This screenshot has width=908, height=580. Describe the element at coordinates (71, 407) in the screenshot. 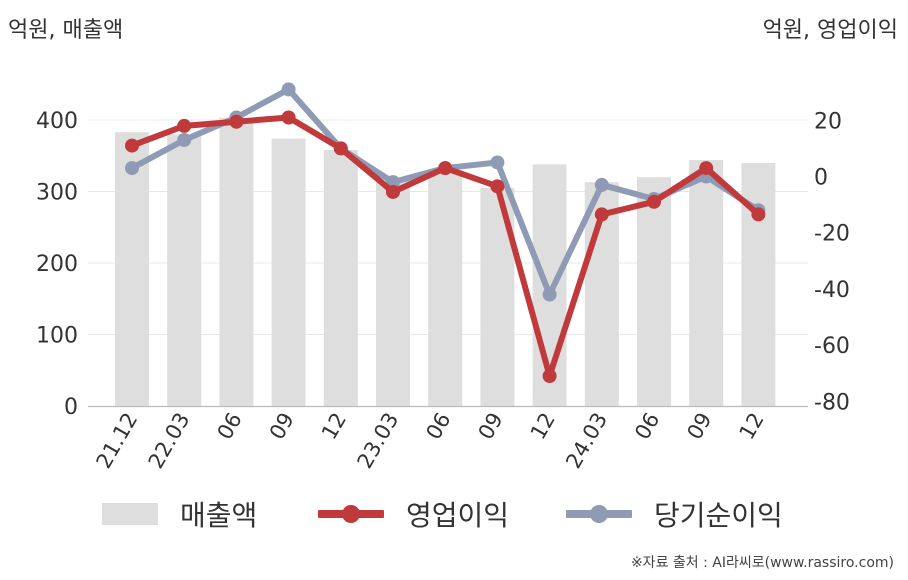

I see `left-tick-label: 0` at that location.